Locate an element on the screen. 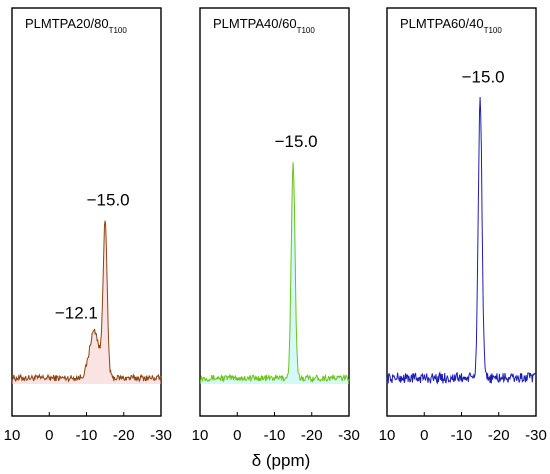  panel-title: PLMTPA20/80T100 is located at coordinates (76, 25).